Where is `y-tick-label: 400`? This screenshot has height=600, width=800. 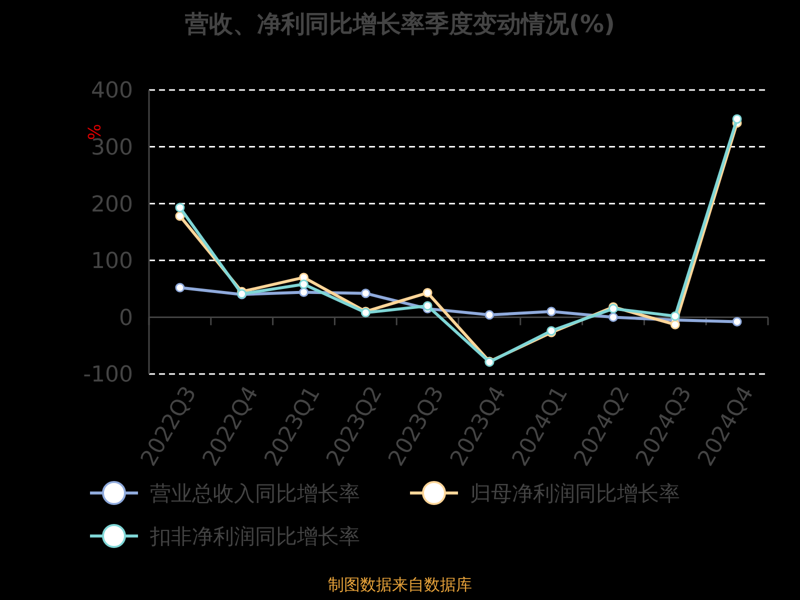
y-tick-label: 400 is located at coordinates (112, 91).